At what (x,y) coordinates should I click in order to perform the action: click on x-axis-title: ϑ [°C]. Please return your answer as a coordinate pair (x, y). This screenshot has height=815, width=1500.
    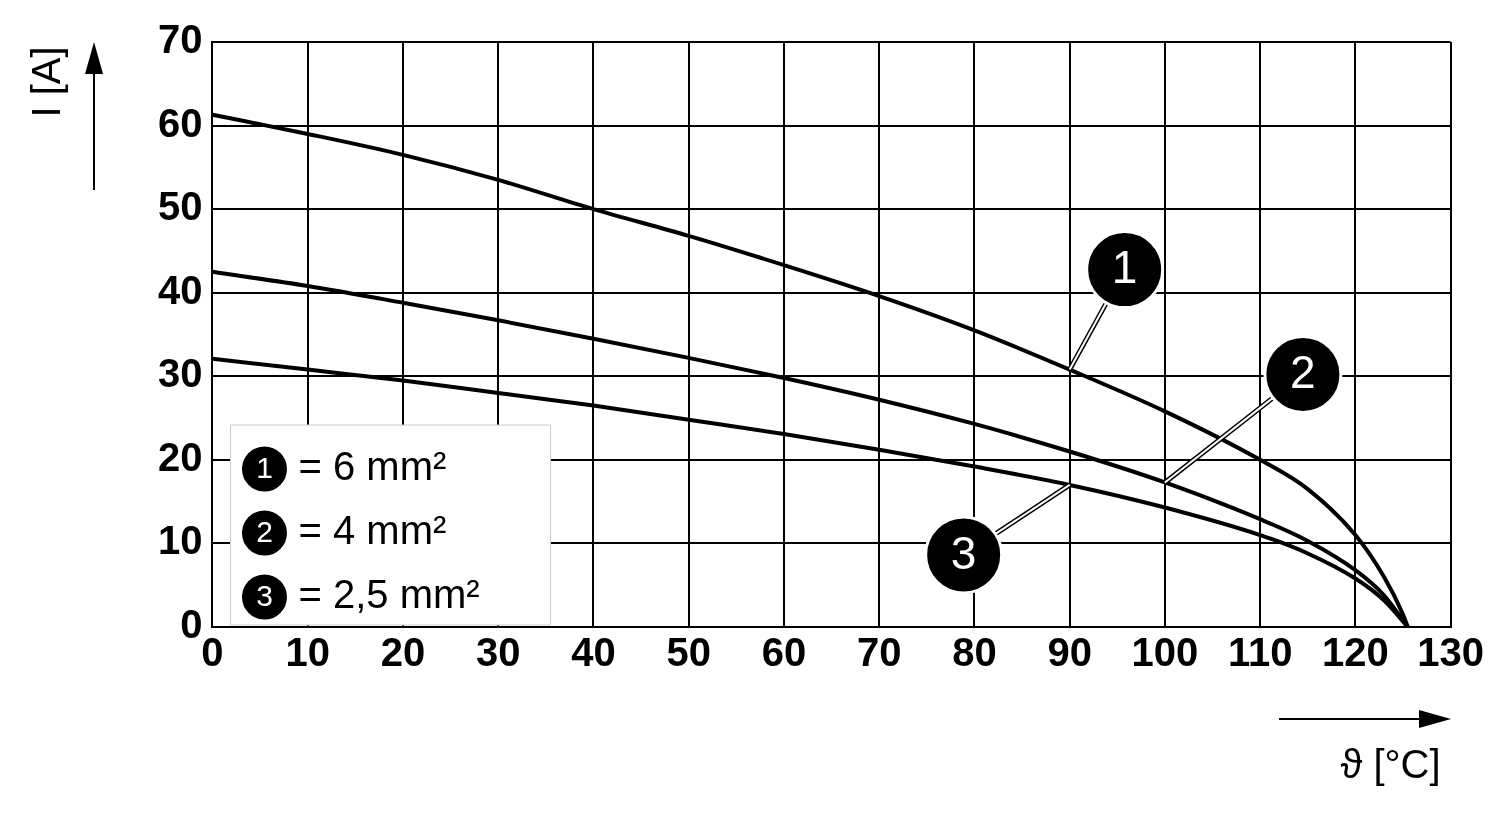
    Looking at the image, I should click on (1390, 764).